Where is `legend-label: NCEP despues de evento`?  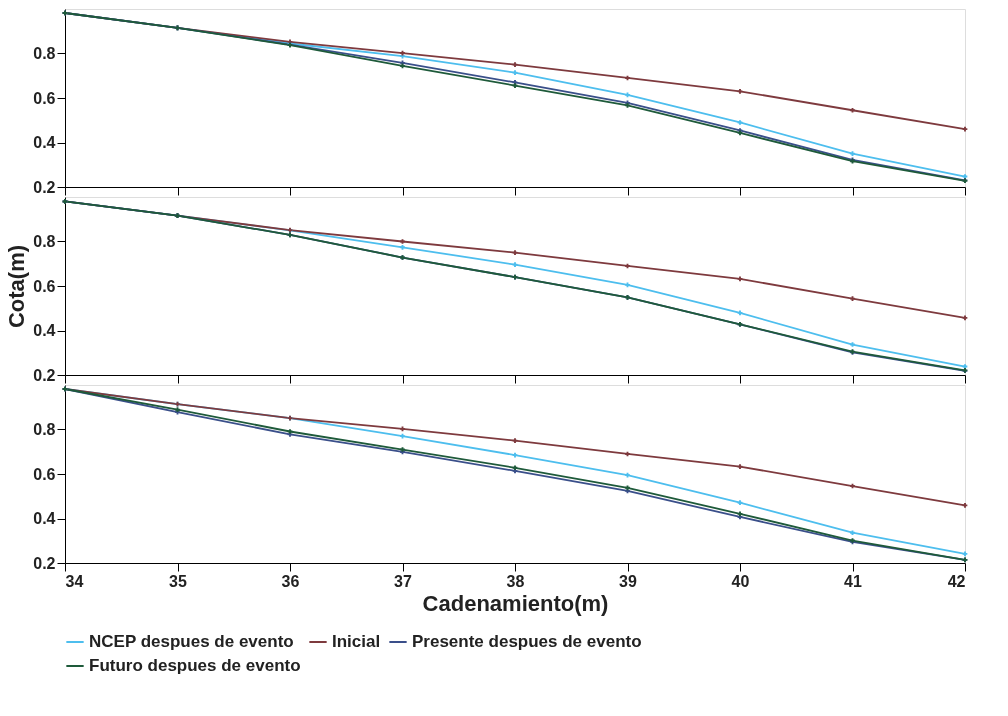 legend-label: NCEP despues de evento is located at coordinates (191, 641).